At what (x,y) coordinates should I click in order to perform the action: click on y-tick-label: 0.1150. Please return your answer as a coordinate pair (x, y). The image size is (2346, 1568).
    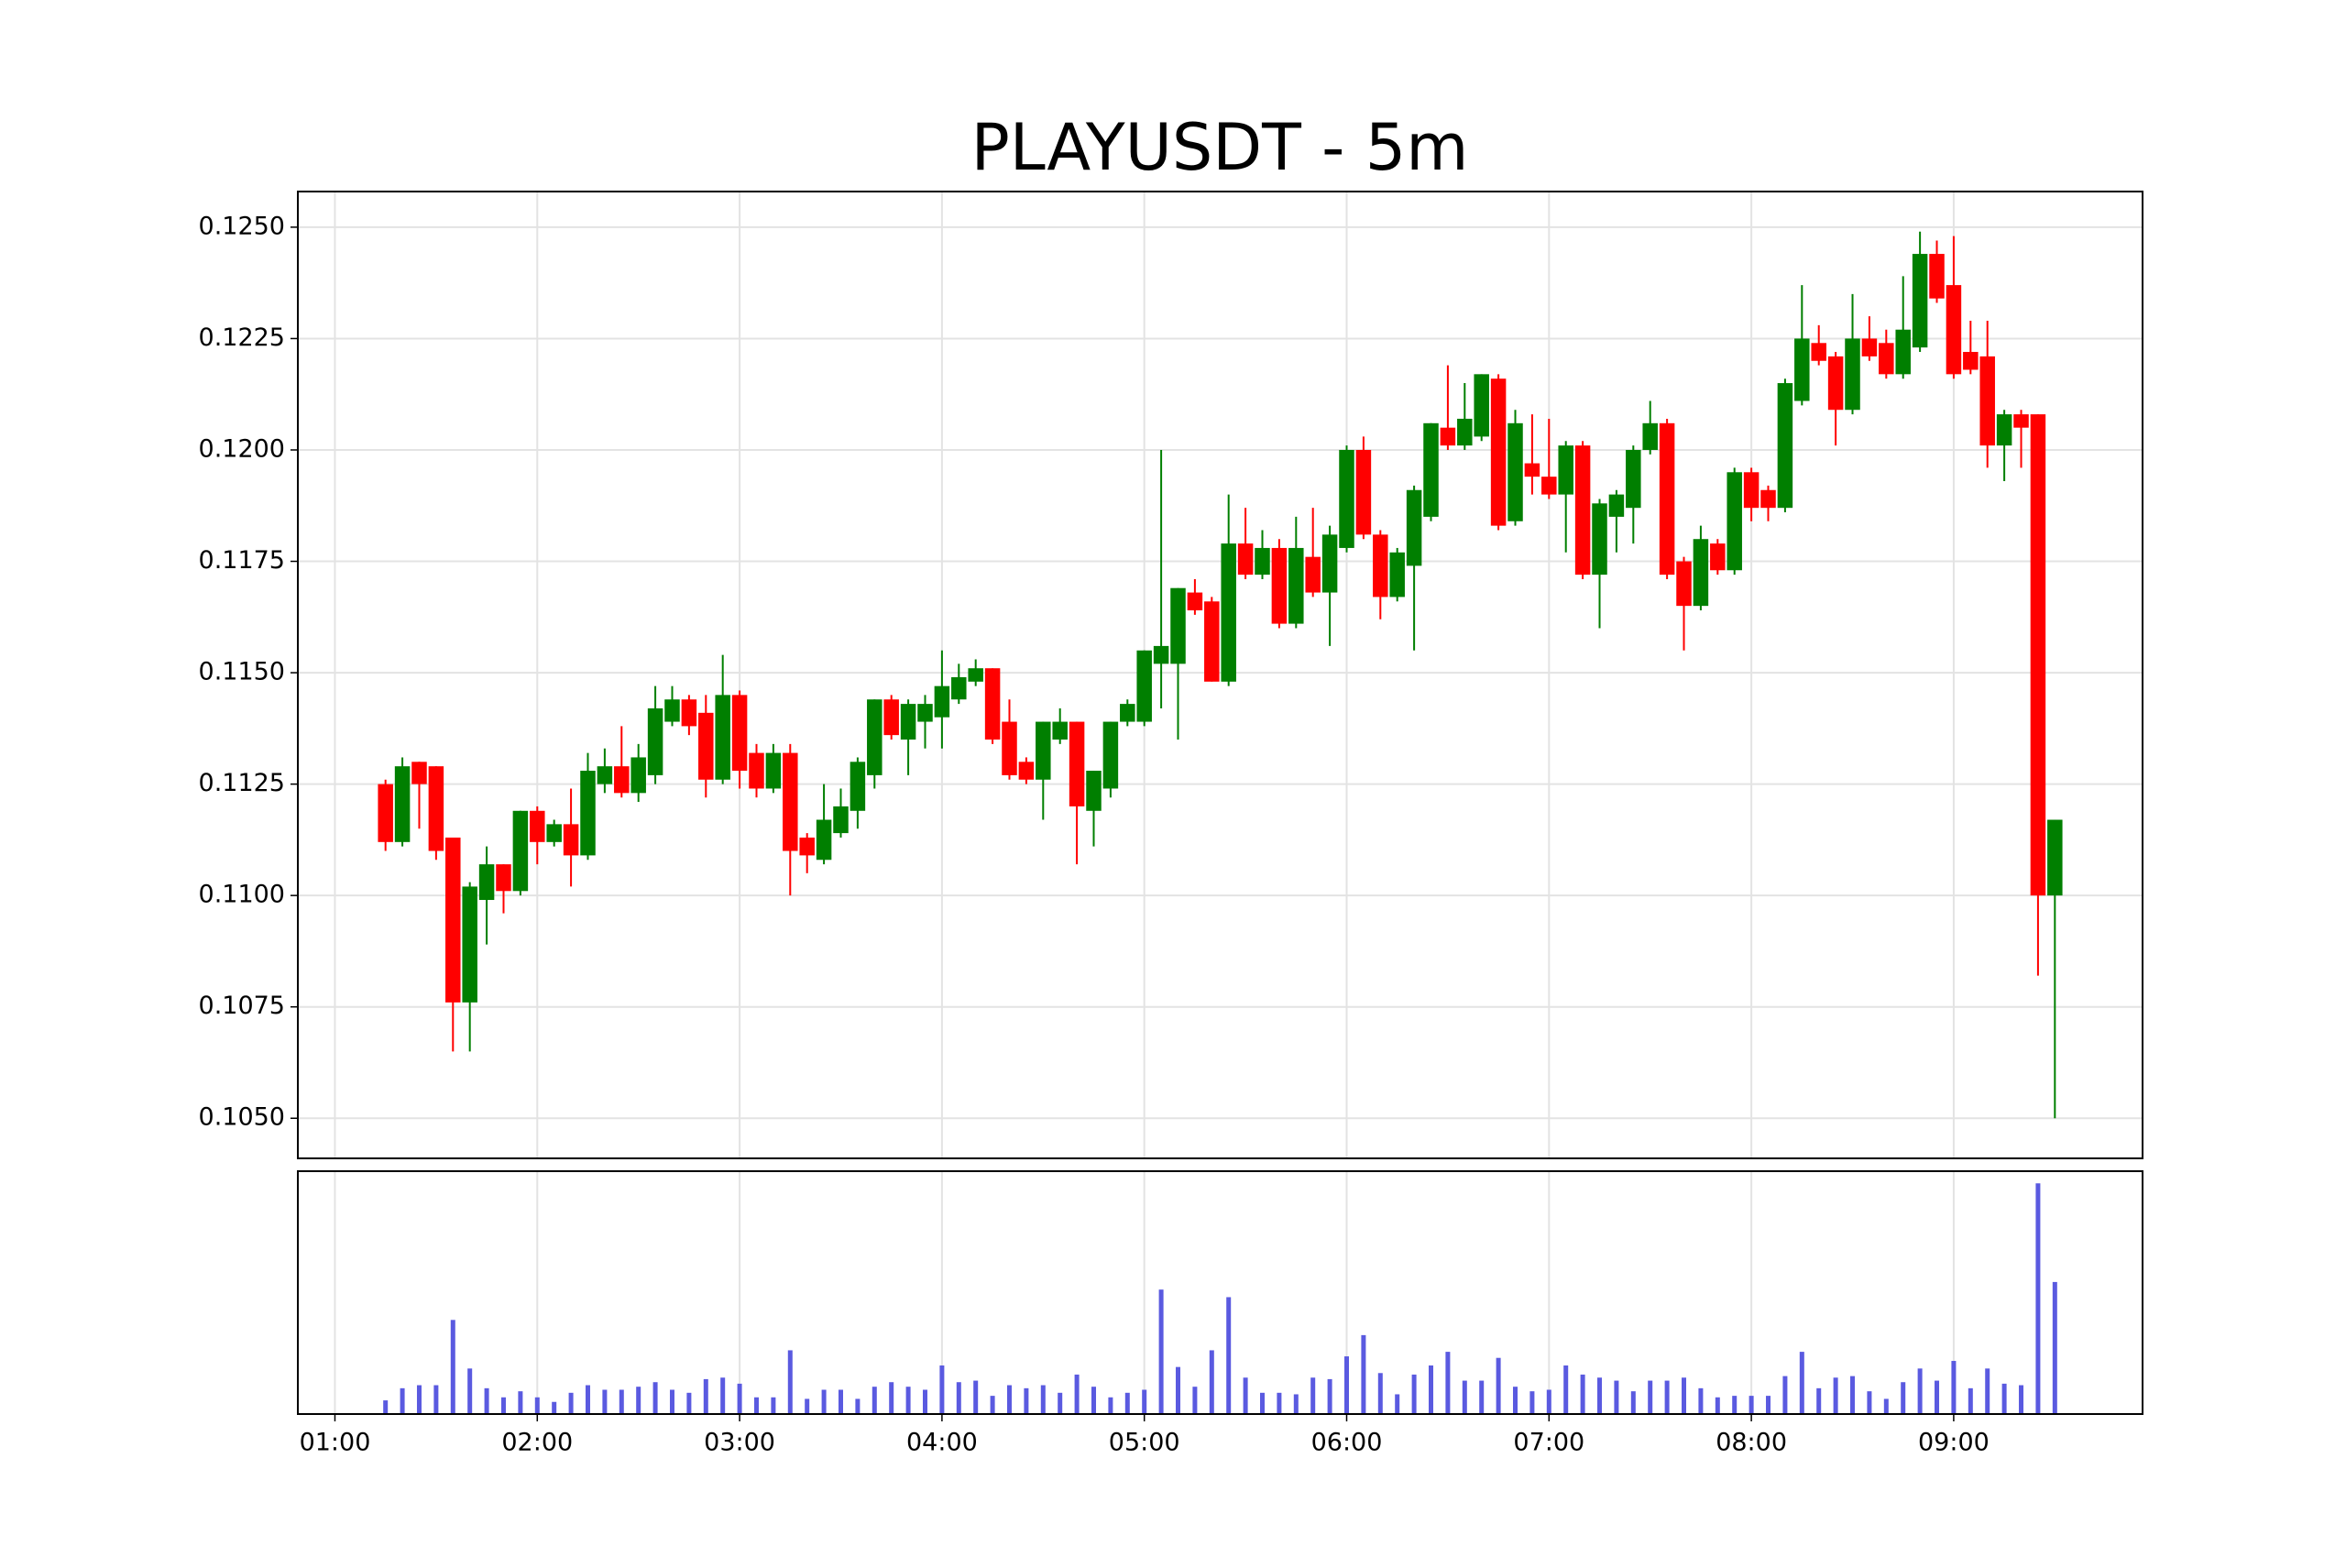
    Looking at the image, I should click on (242, 672).